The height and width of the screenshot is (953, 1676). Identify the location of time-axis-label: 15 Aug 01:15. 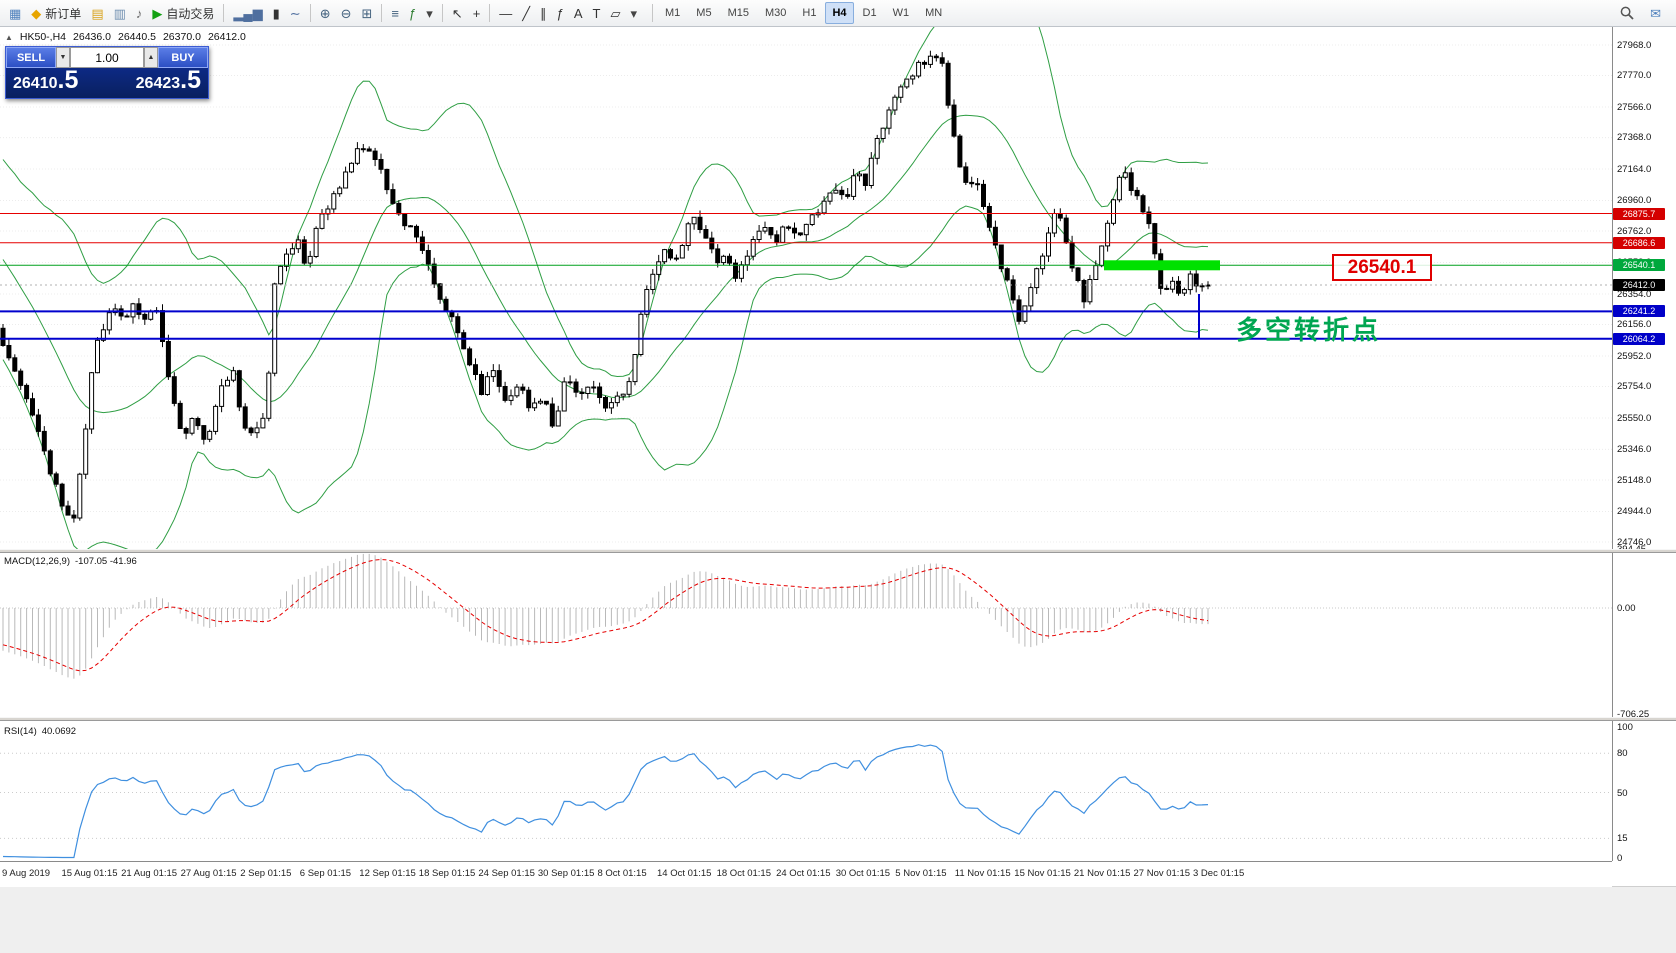
(89, 873).